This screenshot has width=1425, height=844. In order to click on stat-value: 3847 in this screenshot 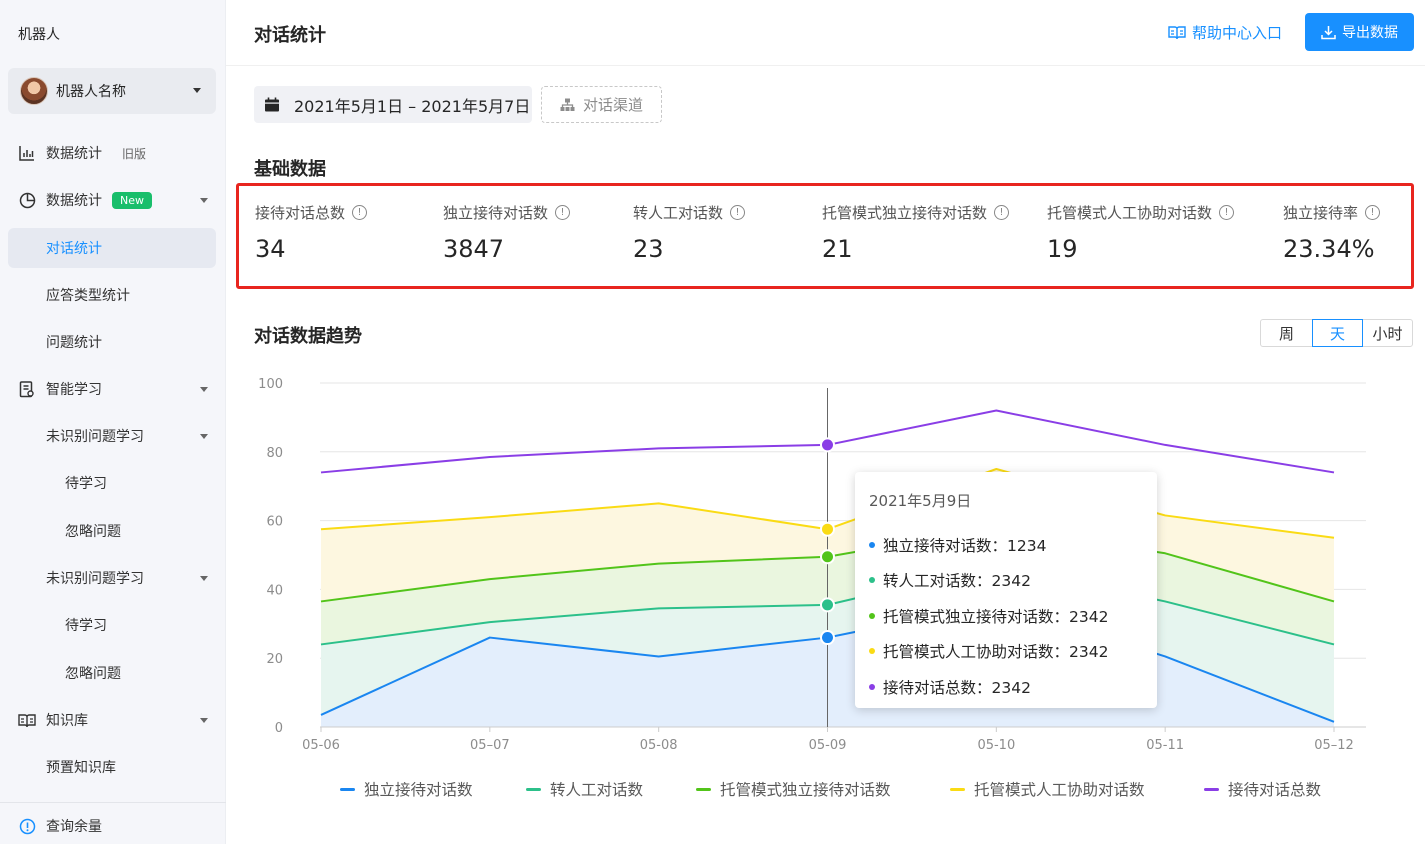, I will do `click(474, 249)`.